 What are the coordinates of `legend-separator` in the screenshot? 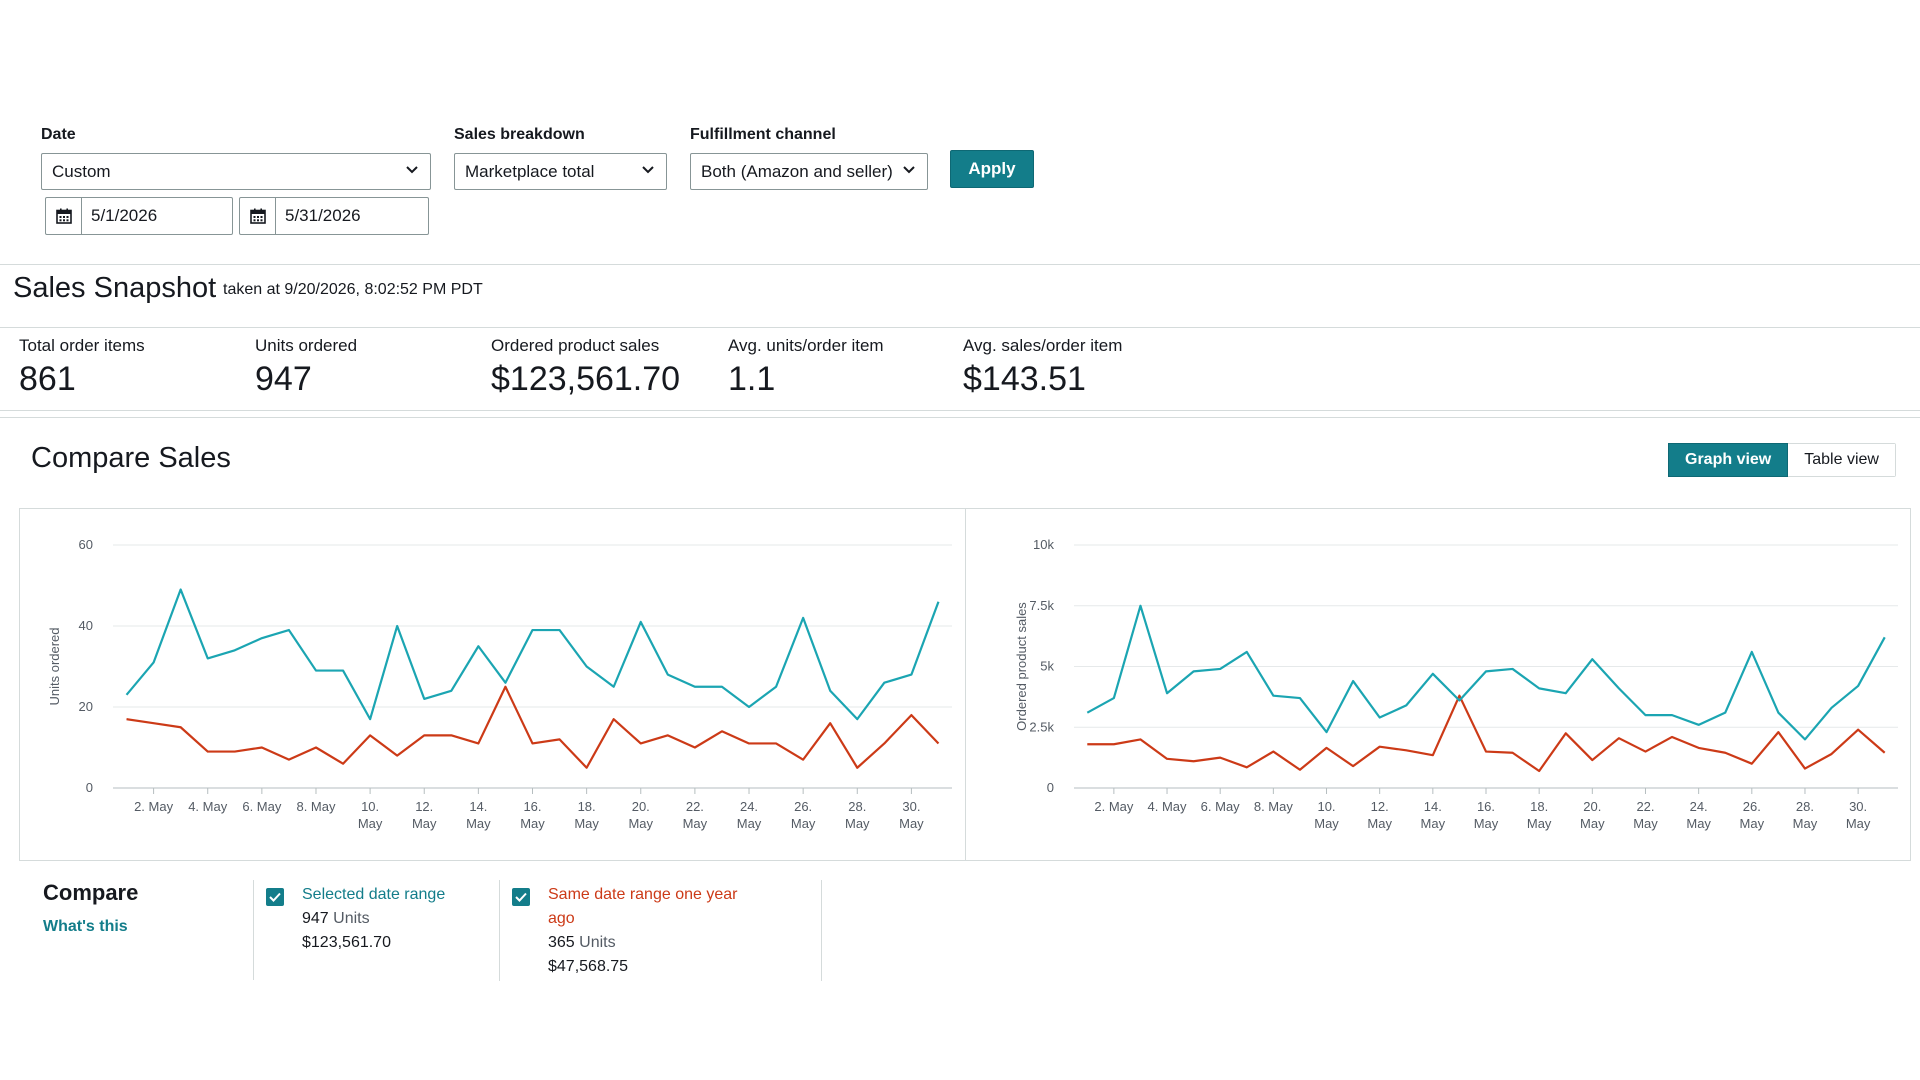 It's located at (499, 930).